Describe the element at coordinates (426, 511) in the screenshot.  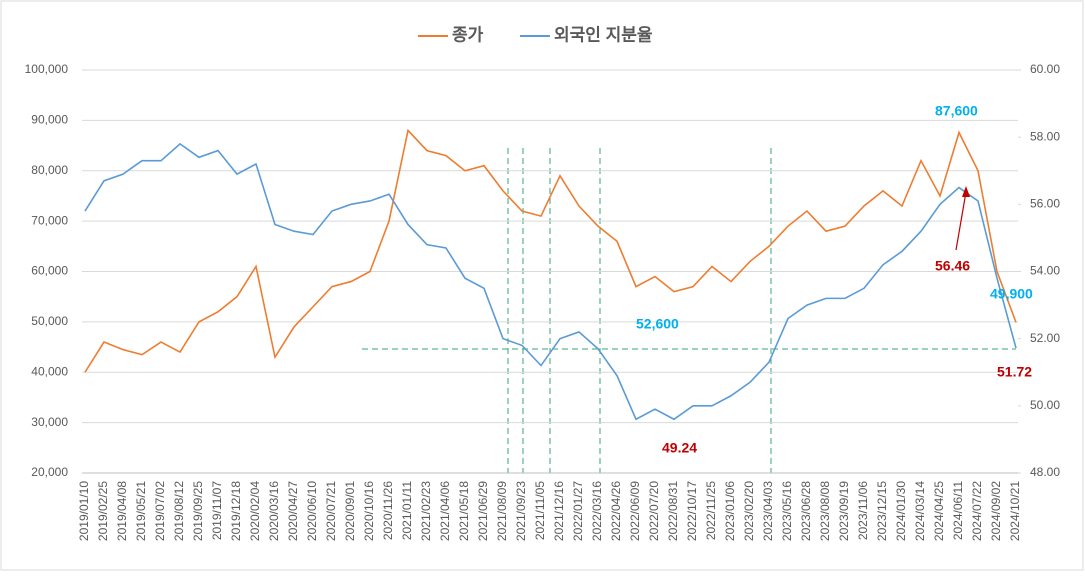
I see `x-tick-label: 2021/02/23` at that location.